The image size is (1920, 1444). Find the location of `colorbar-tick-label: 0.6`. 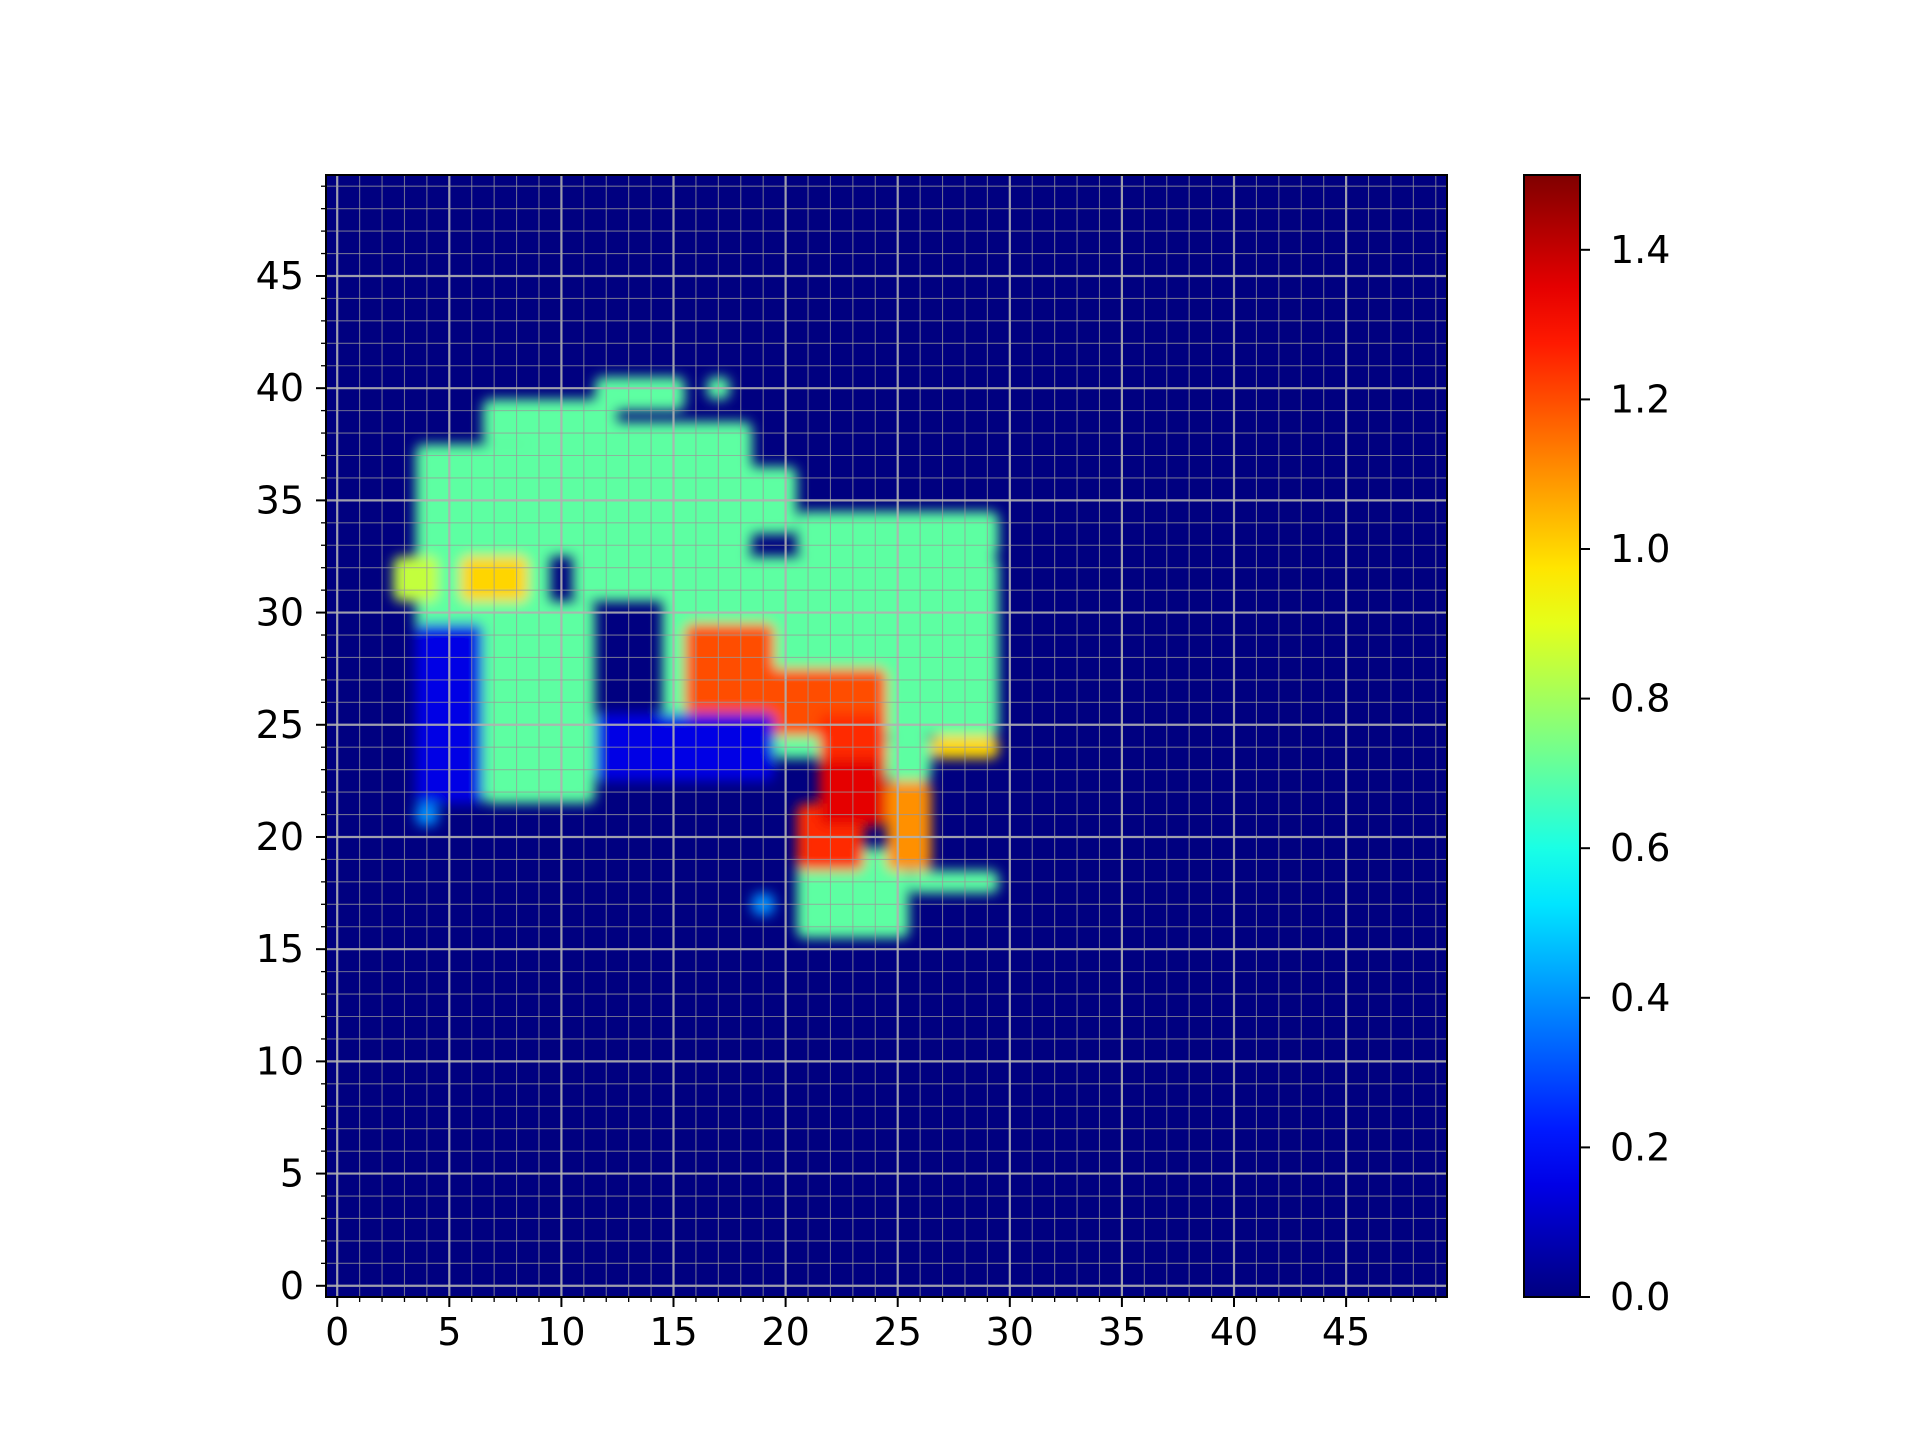

colorbar-tick-label: 0.6 is located at coordinates (1640, 848).